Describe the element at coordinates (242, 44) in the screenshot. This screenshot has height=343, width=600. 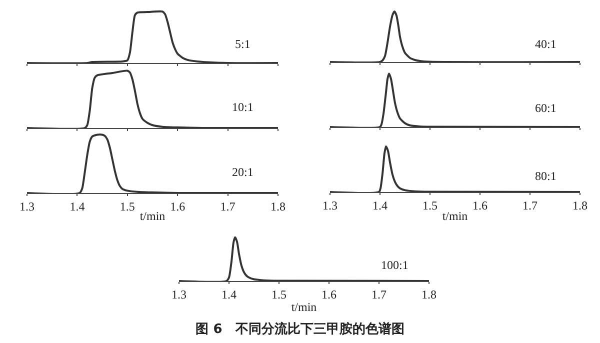
I see `annotation: 5:1` at that location.